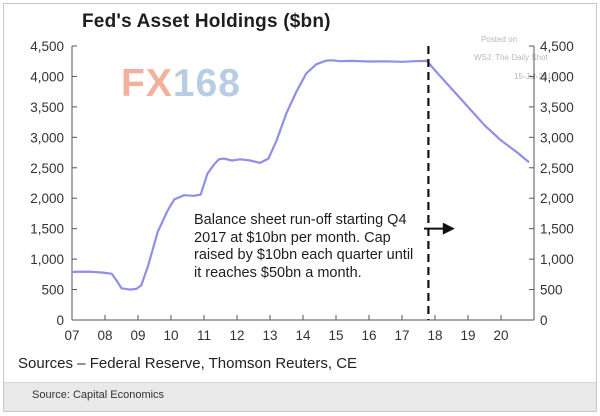  Describe the element at coordinates (511, 57) in the screenshot. I see `watermark-line-2: WSJ: The Daily Shot` at that location.